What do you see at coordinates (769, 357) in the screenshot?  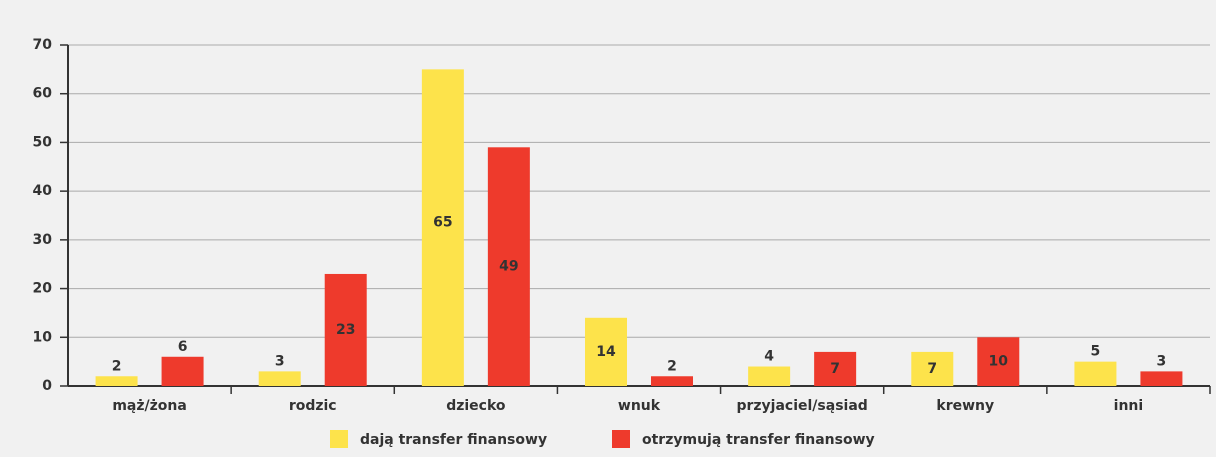 I see `data-label: 4` at bounding box center [769, 357].